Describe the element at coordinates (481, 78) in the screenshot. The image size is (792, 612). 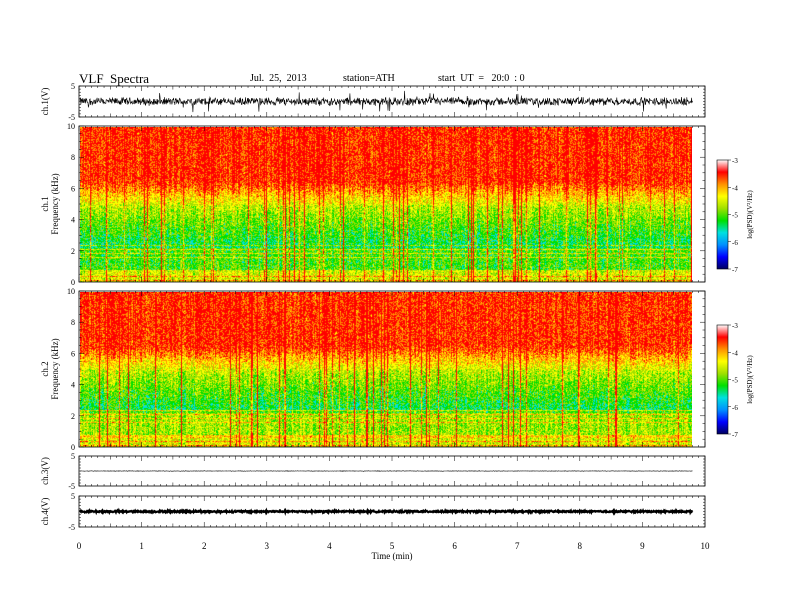
I see `start-time-label: start UT = 20:0 : 0` at that location.